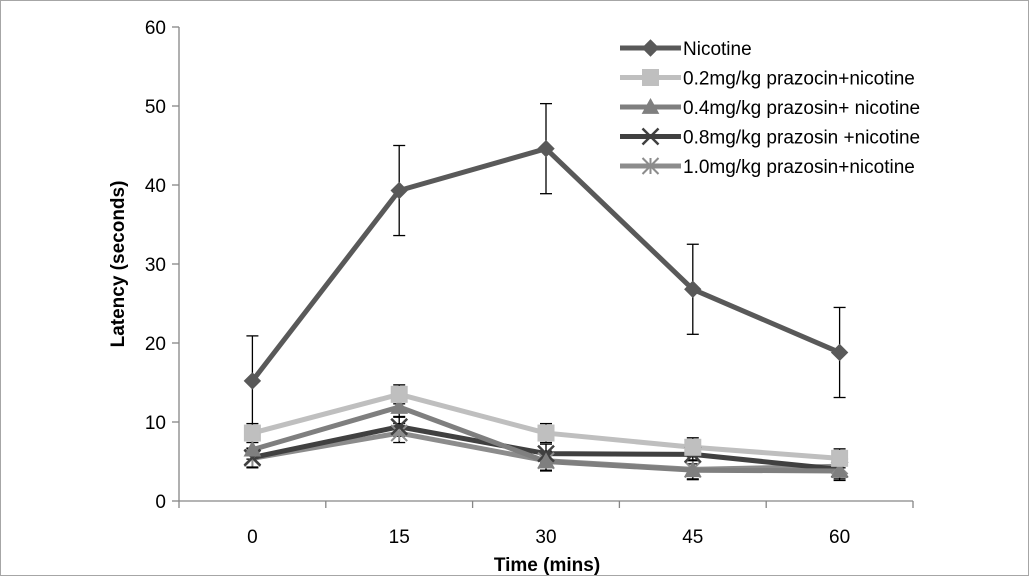 Image resolution: width=1029 pixels, height=576 pixels. Describe the element at coordinates (155, 344) in the screenshot. I see `y-tick-label: 20` at that location.